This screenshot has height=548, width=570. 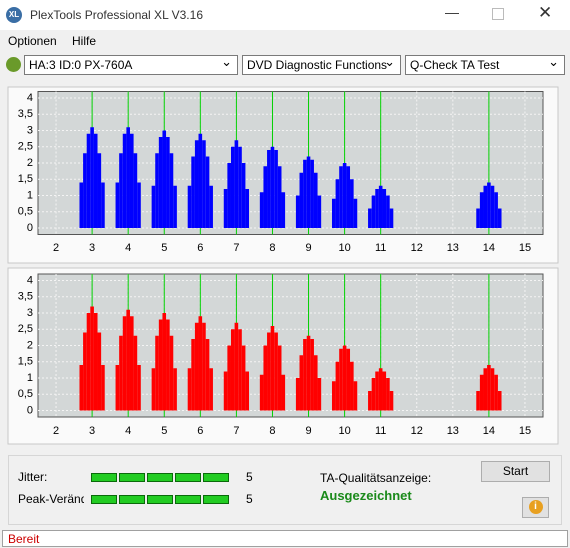 I want to click on x-tick-label: 4, so click(x=128, y=431).